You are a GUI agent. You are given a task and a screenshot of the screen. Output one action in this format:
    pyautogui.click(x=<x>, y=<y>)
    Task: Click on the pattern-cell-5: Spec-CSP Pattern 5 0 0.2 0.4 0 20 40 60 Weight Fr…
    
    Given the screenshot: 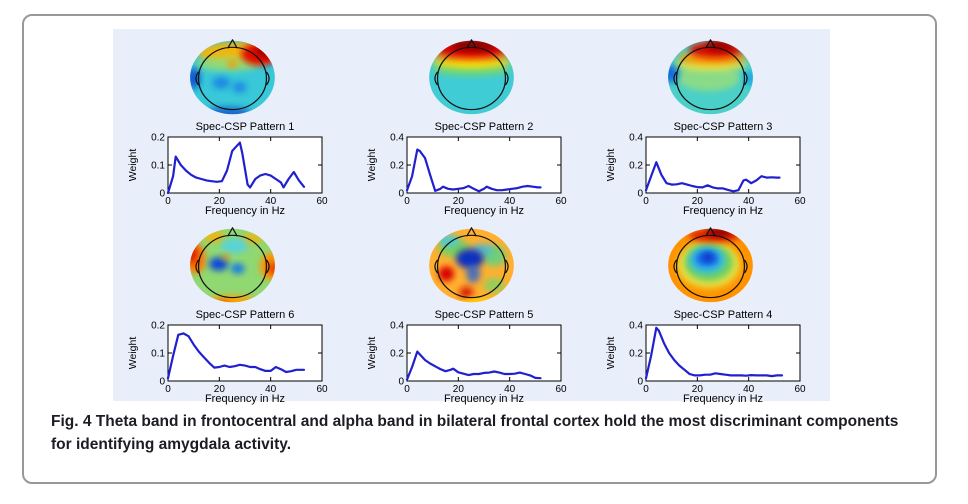 What is the action you would take?
    pyautogui.click(x=471, y=311)
    